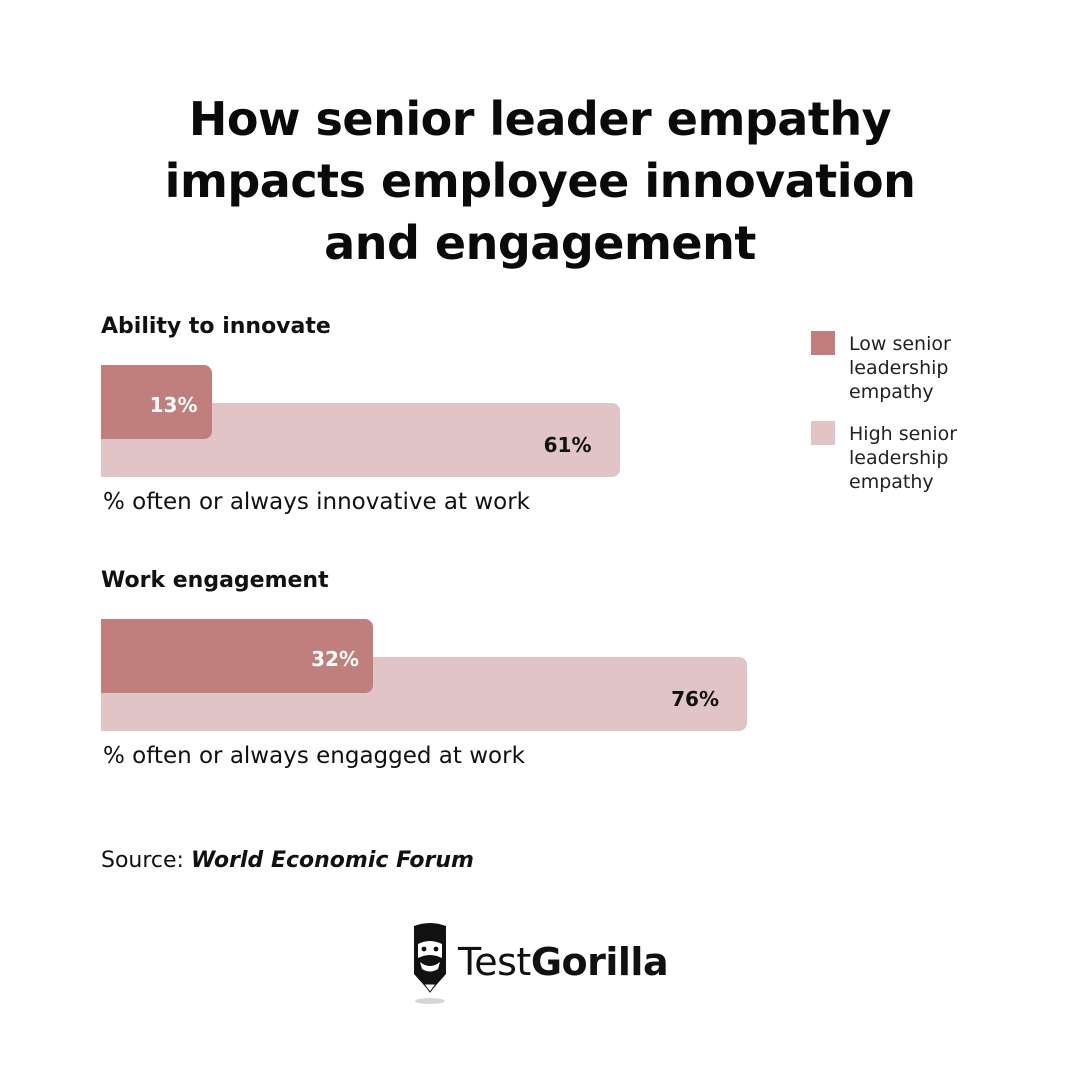 The height and width of the screenshot is (1080, 1080). Describe the element at coordinates (314, 756) in the screenshot. I see `group-caption-engagement: % often or always engagged at work` at that location.